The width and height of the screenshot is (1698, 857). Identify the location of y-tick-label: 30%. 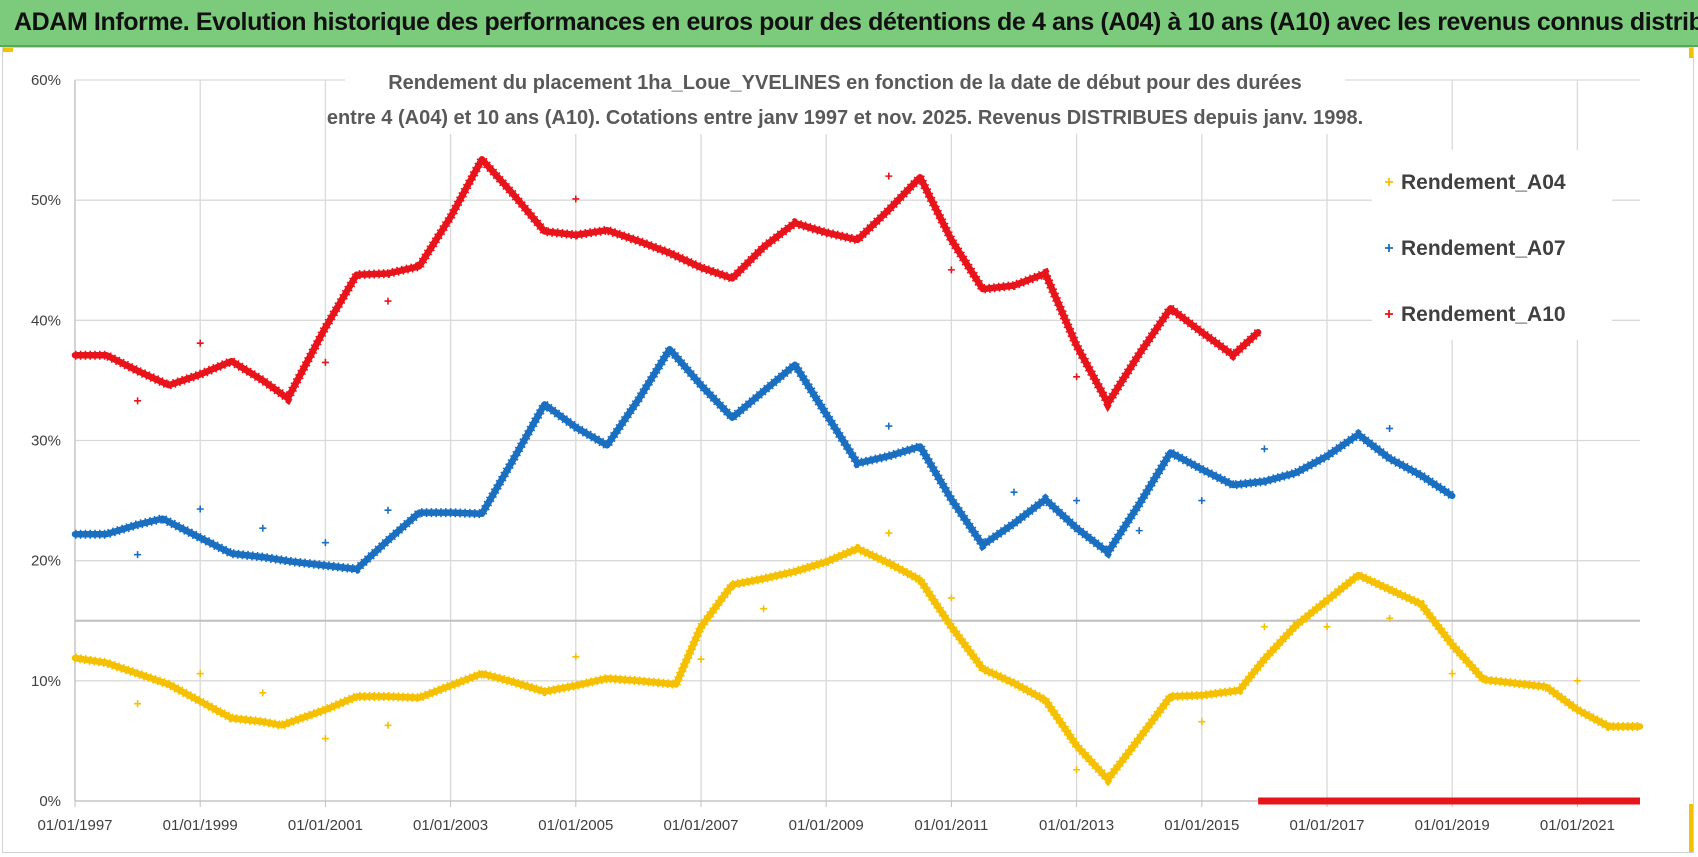
(46, 441).